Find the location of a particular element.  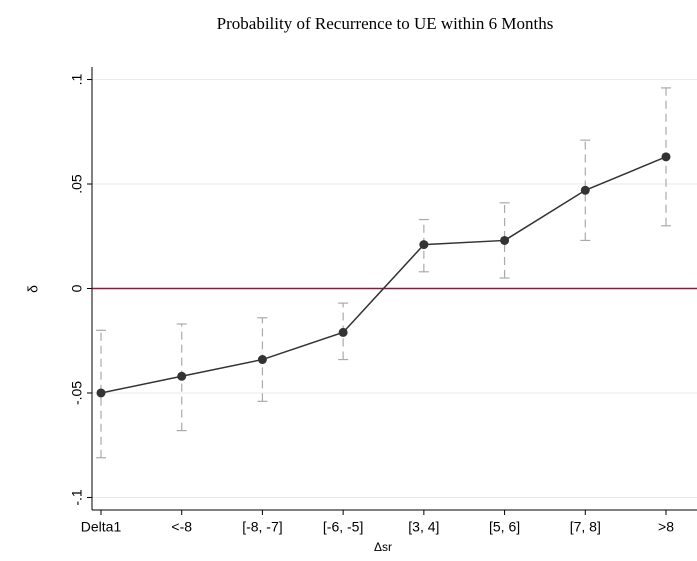

x-tick-label: [-8, -7] is located at coordinates (262, 527).